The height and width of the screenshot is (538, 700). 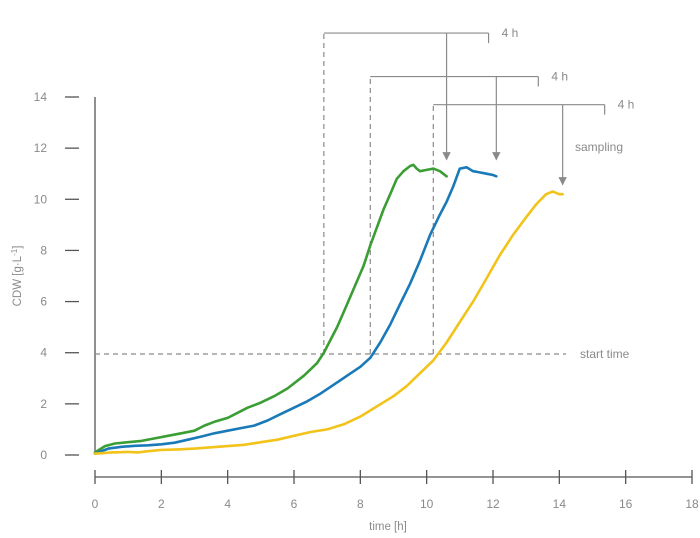 I want to click on y-tick-label-0: 0, so click(x=43, y=455).